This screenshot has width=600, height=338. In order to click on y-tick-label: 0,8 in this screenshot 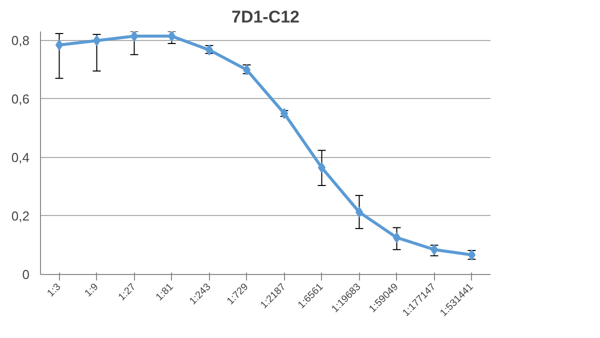, I will do `click(20, 40)`.